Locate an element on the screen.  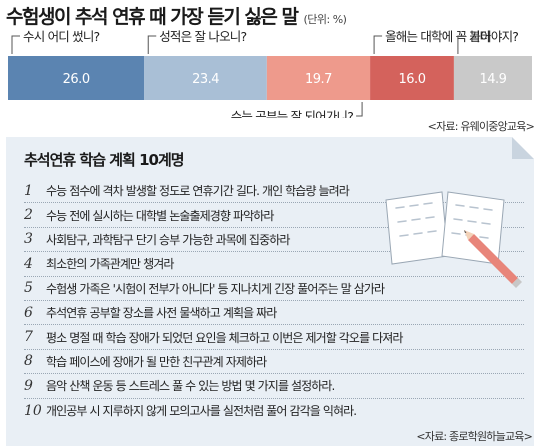
bar-value-label-5: 14.9 is located at coordinates (492, 79).